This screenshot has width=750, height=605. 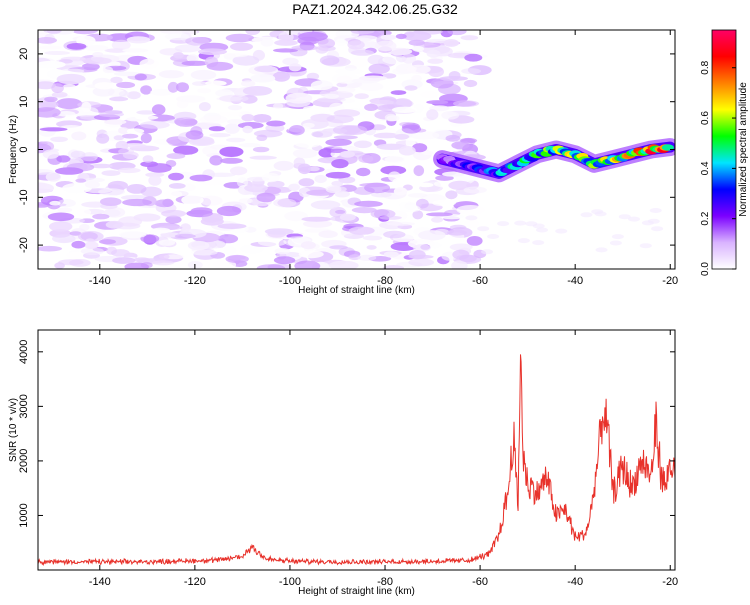 I want to click on y-tick-label: 0, so click(x=24, y=149).